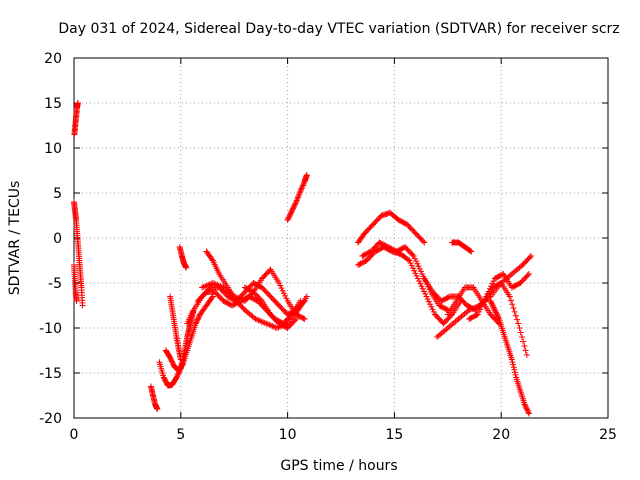  What do you see at coordinates (50, 374) in the screenshot?
I see `y-tick-label: -15` at bounding box center [50, 374].